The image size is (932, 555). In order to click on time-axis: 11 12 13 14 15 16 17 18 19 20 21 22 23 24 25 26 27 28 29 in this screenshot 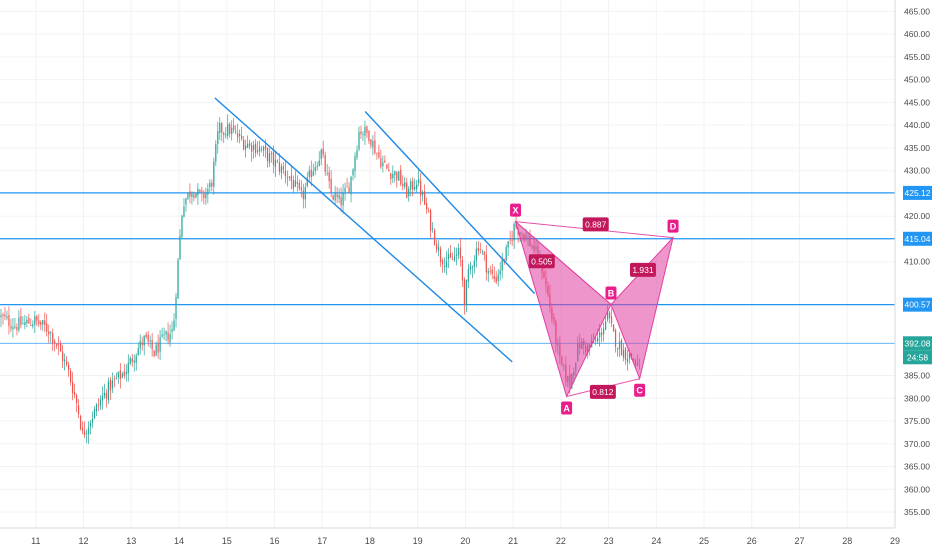, I will do `click(465, 541)`.